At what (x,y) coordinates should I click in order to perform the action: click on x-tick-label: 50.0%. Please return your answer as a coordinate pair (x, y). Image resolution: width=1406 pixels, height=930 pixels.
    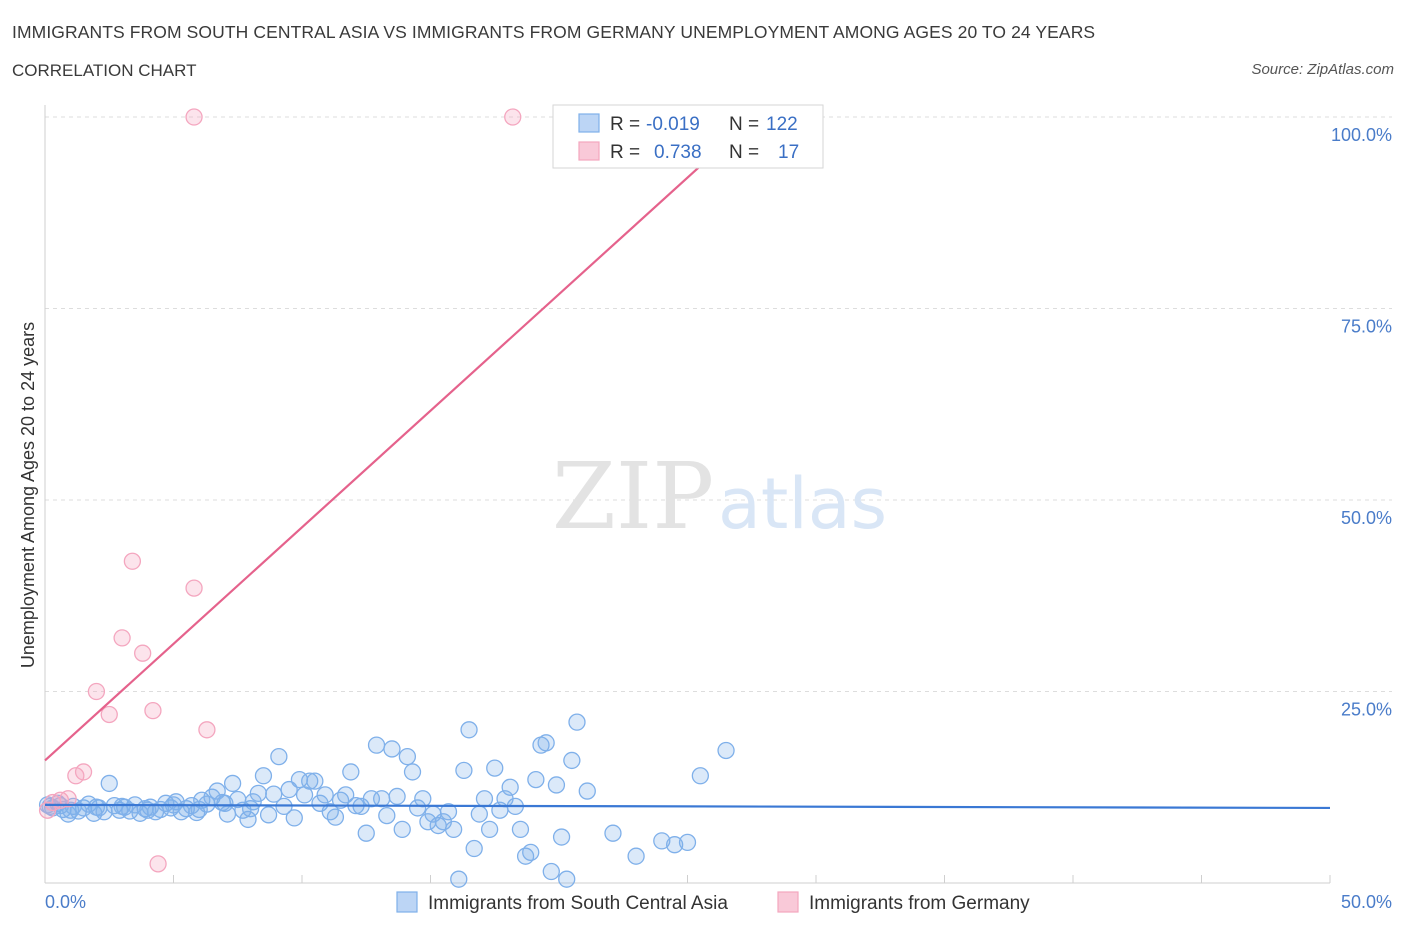
    Looking at the image, I should click on (1366, 902).